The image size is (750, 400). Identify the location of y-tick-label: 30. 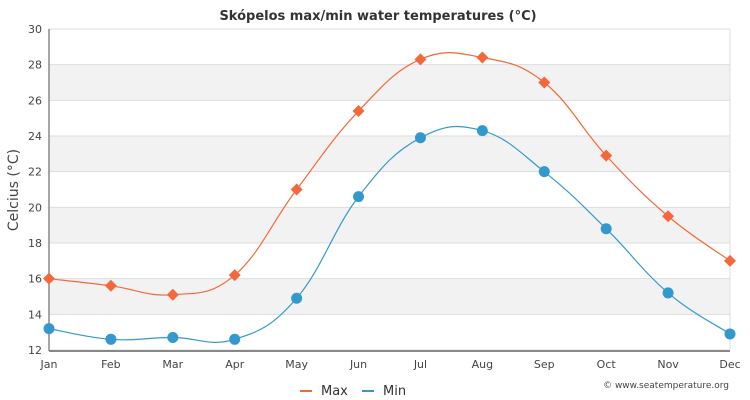
(35, 29).